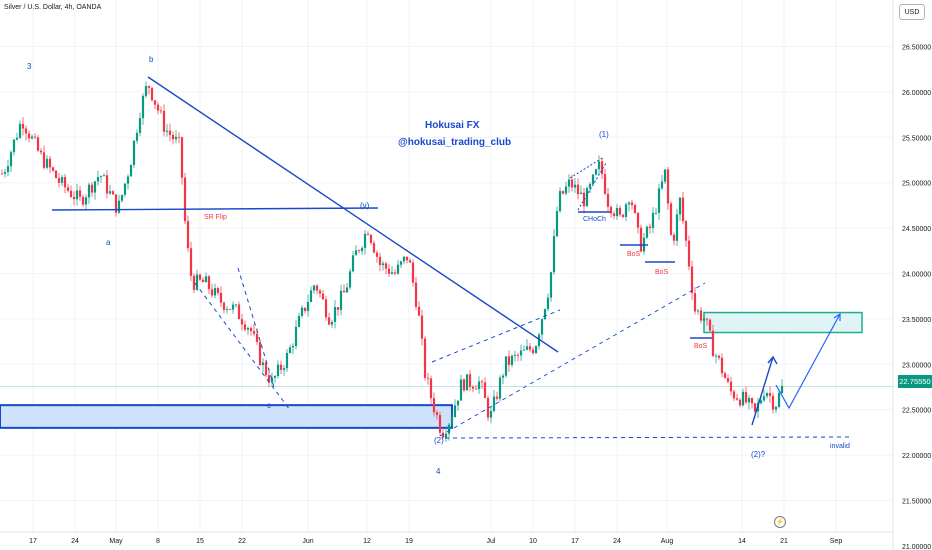 The height and width of the screenshot is (550, 932). I want to click on currency-button: USD, so click(912, 12).